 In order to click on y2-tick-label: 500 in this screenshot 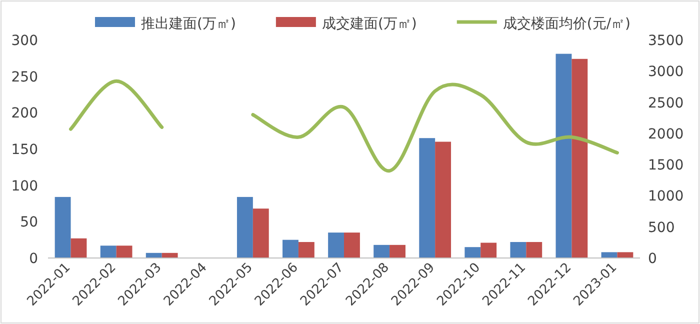, I will do `click(661, 228)`.